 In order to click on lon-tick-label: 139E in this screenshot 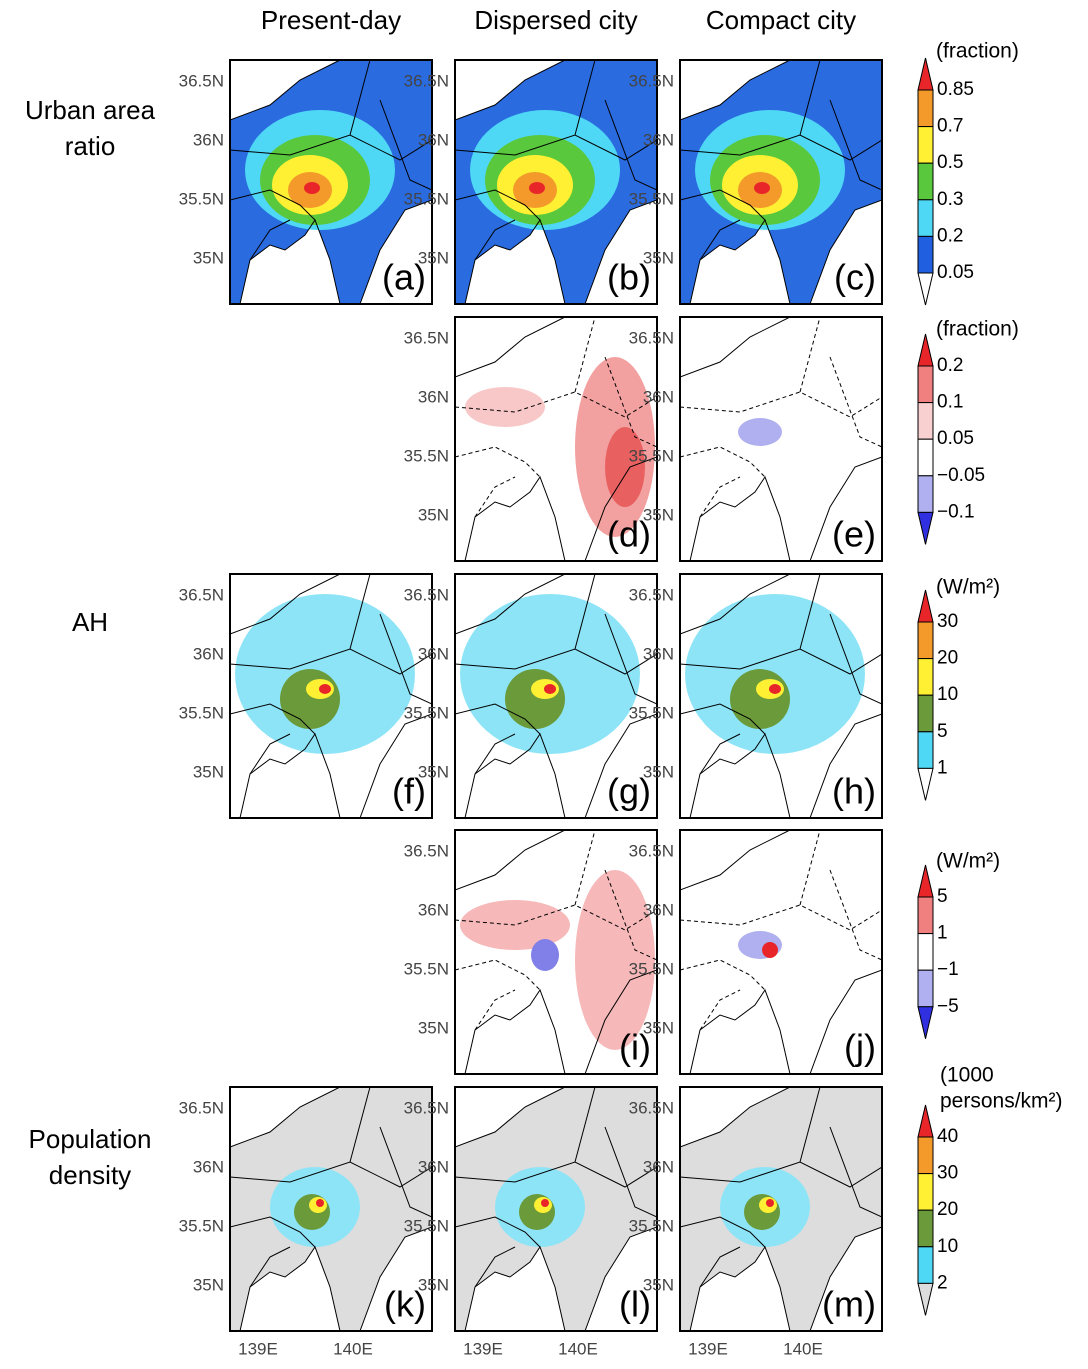, I will do `click(708, 1348)`.